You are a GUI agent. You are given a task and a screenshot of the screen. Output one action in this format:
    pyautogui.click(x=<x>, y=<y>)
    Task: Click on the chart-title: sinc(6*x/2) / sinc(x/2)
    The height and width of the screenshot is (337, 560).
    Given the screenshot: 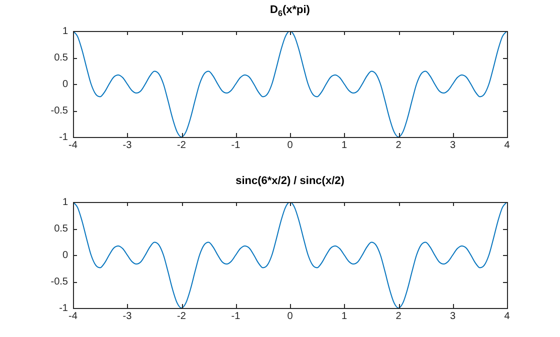 What is the action you would take?
    pyautogui.click(x=290, y=181)
    